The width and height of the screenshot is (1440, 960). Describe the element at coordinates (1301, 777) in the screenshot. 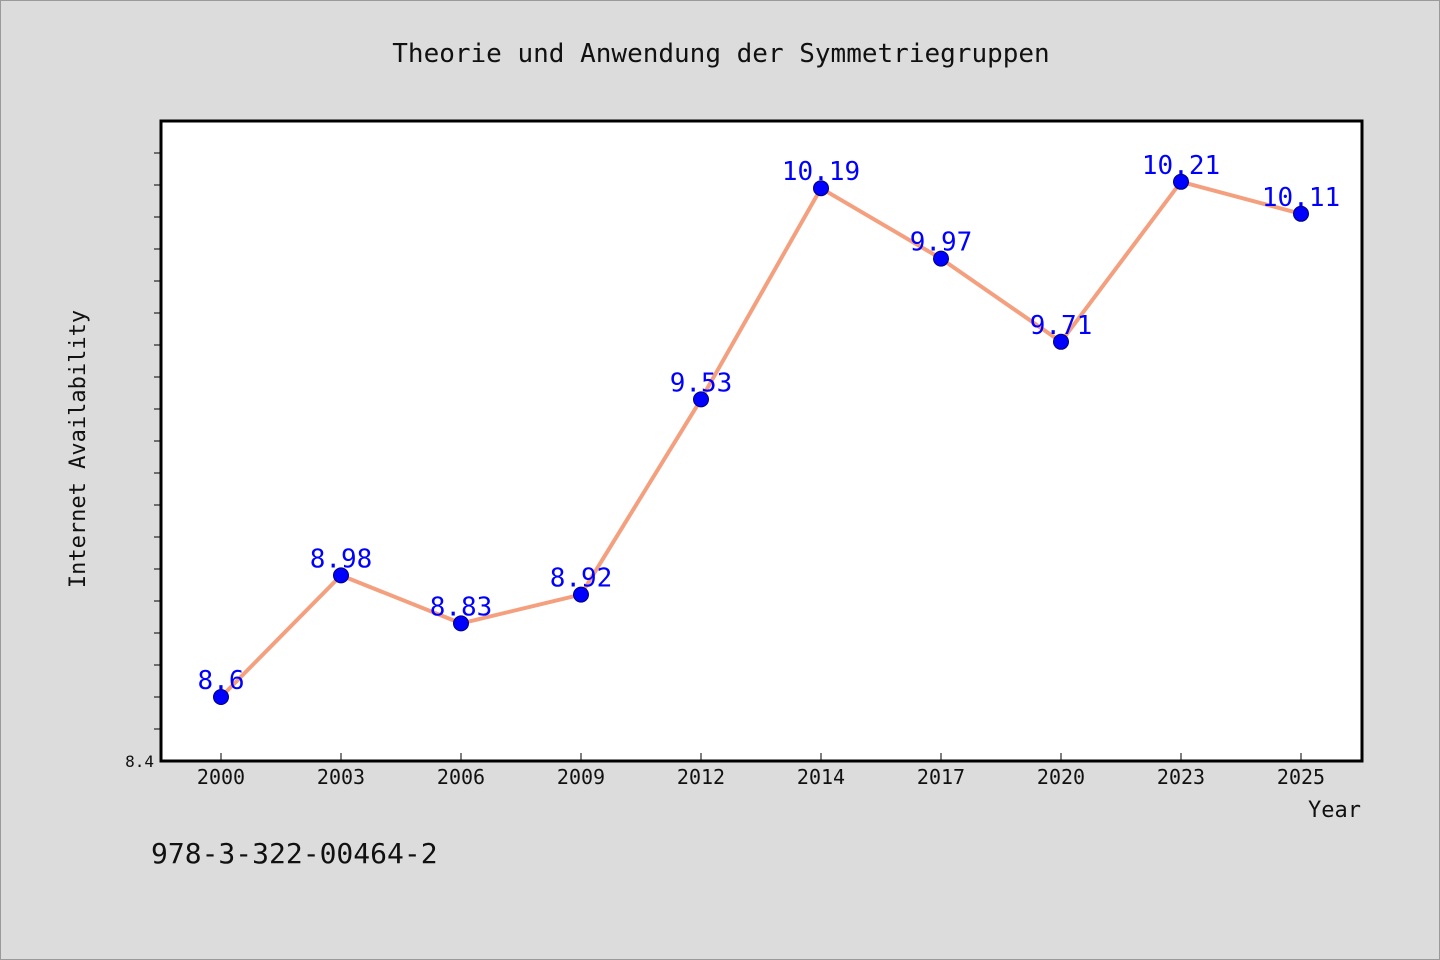

I see `x-tick-label: 2025` at that location.